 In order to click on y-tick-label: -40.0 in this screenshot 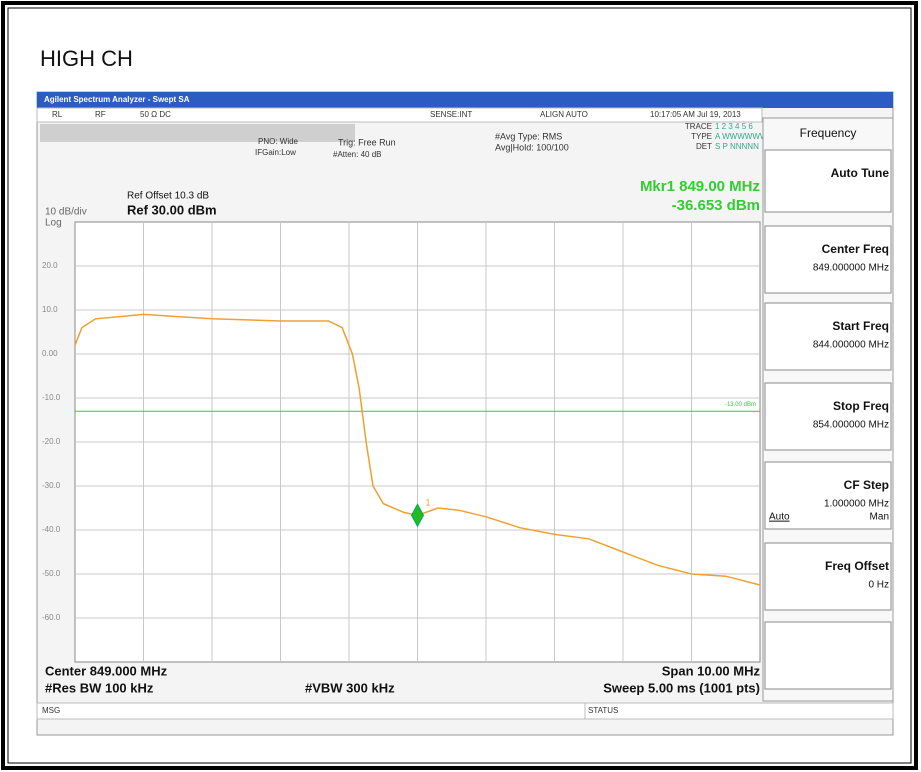, I will do `click(51, 529)`.